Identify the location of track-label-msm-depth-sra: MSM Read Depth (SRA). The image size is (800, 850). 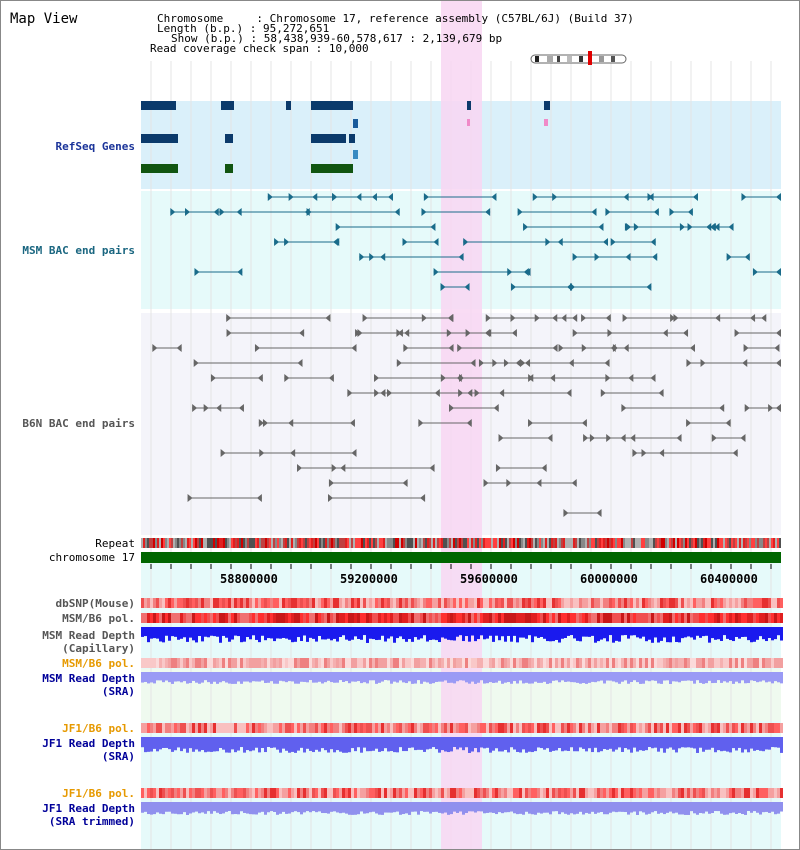
(71, 685).